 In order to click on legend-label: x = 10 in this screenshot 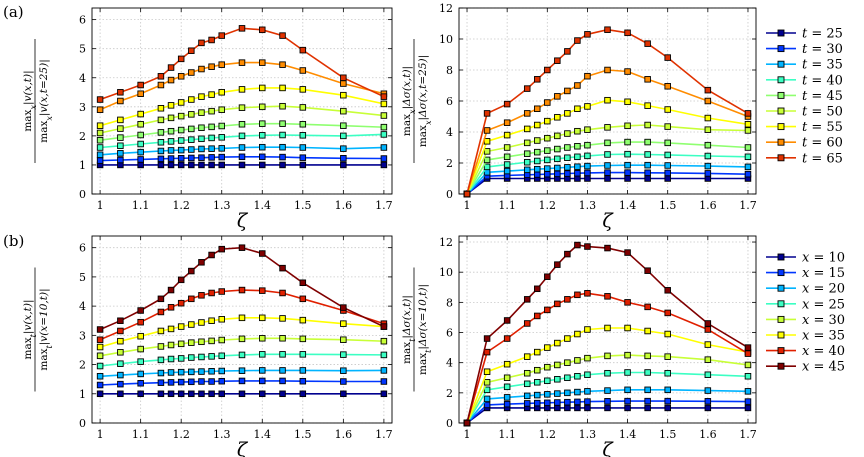, I will do `click(823, 258)`.